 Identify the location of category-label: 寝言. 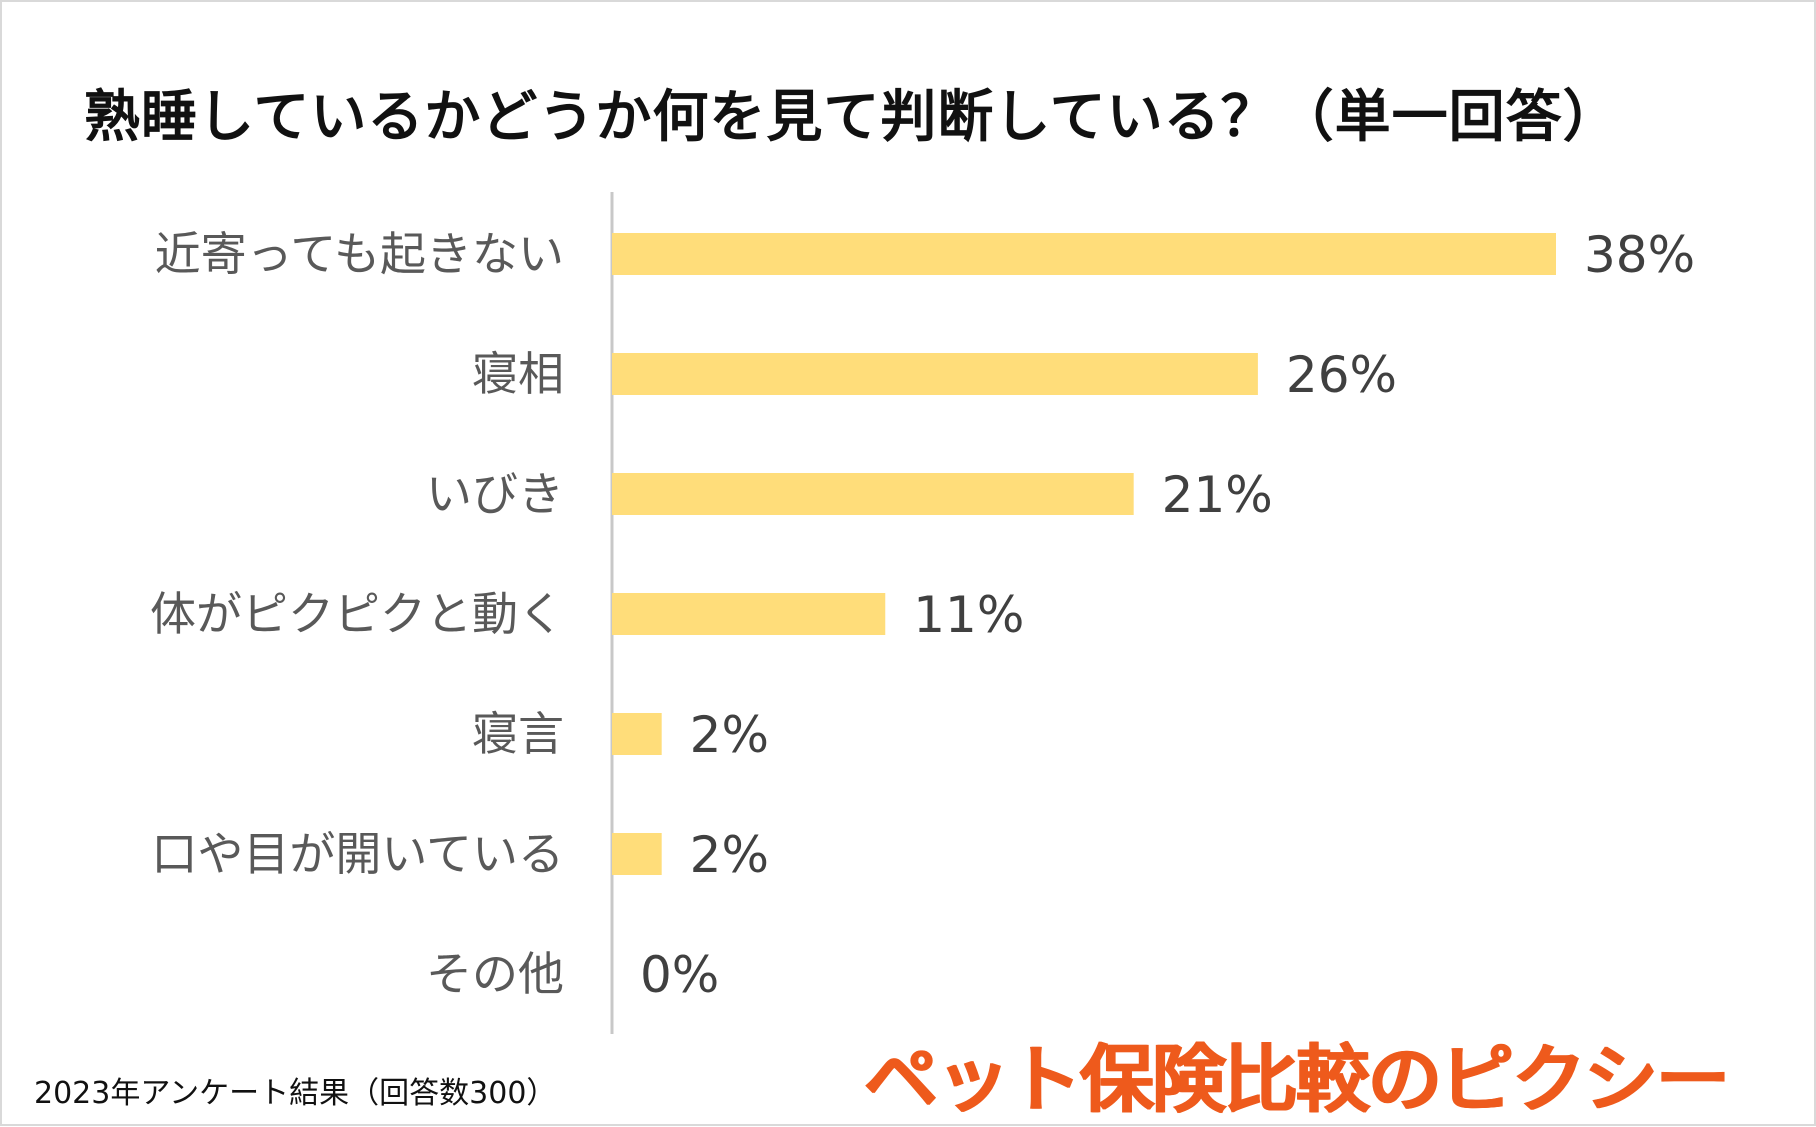
(518, 734).